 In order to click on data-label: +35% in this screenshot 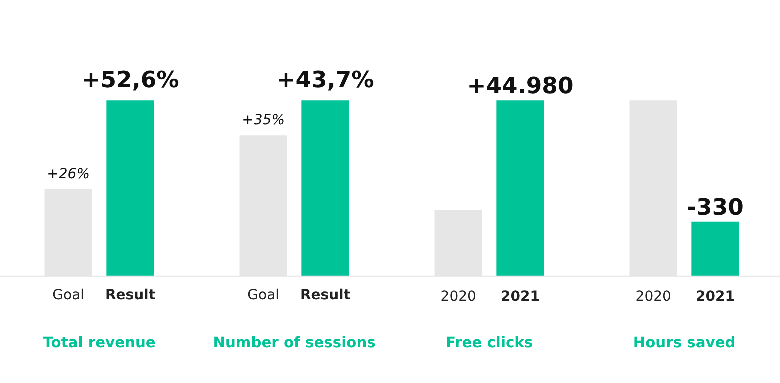, I will do `click(264, 120)`.